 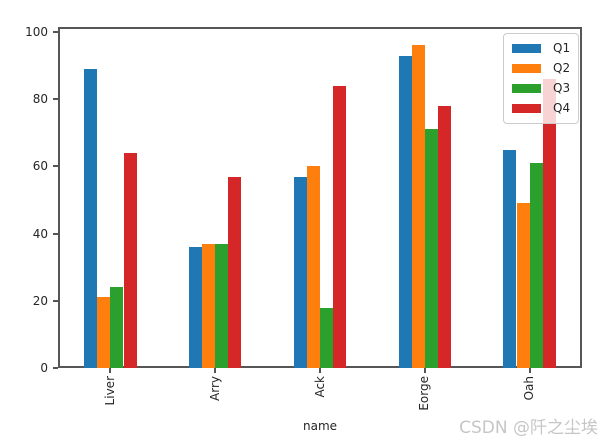 What do you see at coordinates (424, 370) in the screenshot?
I see `x-tick-mark-Eorge` at bounding box center [424, 370].